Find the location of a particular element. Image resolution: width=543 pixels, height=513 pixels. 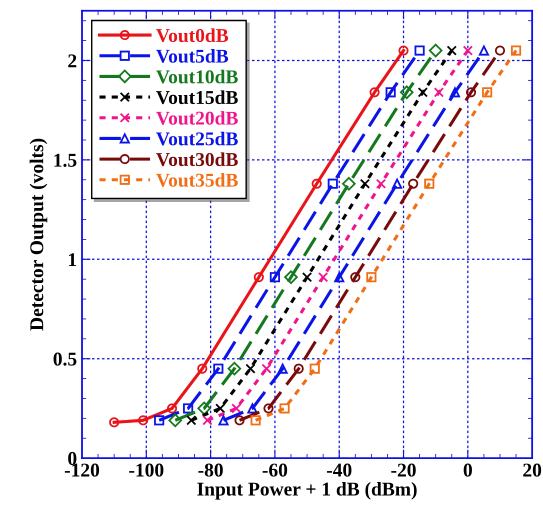

legend-label: Vout0dB is located at coordinates (192, 35).